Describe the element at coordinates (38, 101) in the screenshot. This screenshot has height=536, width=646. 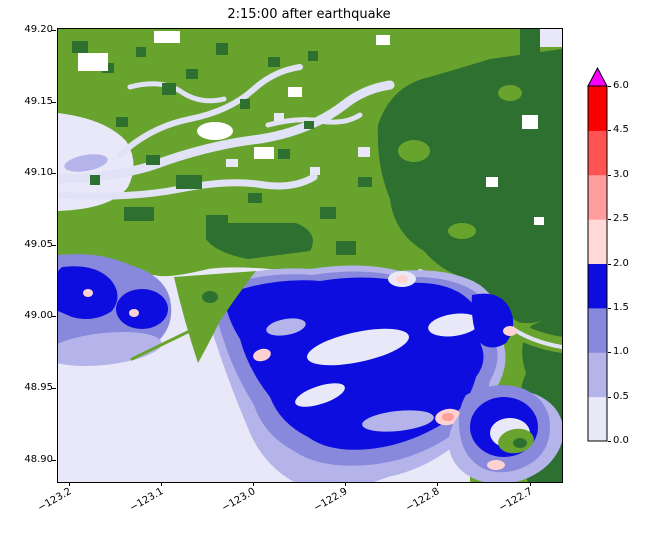
I see `y-tick-label: 49.15` at that location.